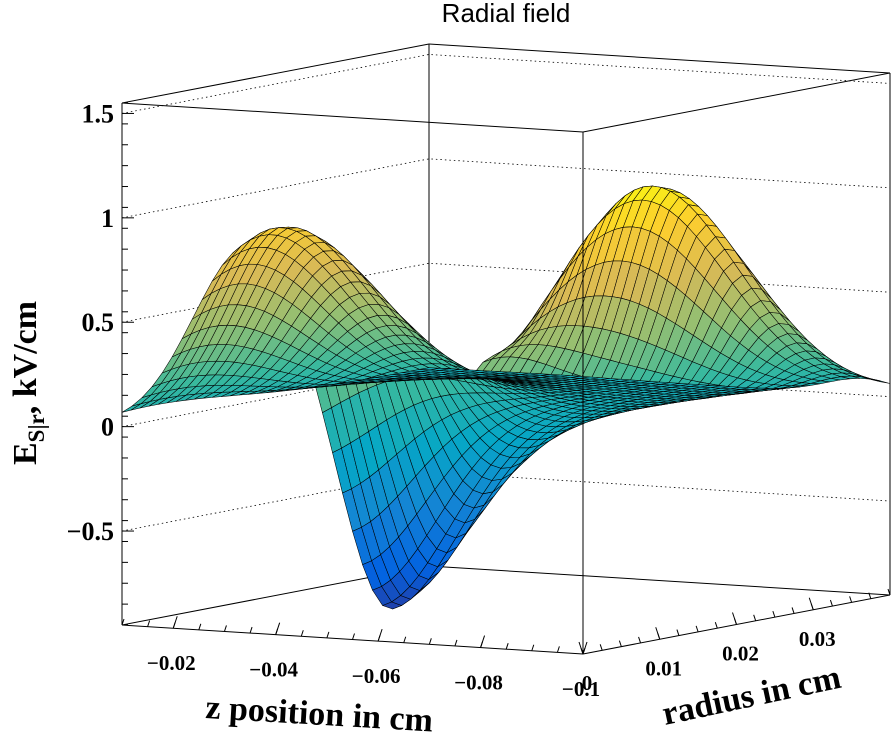  What do you see at coordinates (98, 322) in the screenshot?
I see `z-tick-label: 0.5` at bounding box center [98, 322].